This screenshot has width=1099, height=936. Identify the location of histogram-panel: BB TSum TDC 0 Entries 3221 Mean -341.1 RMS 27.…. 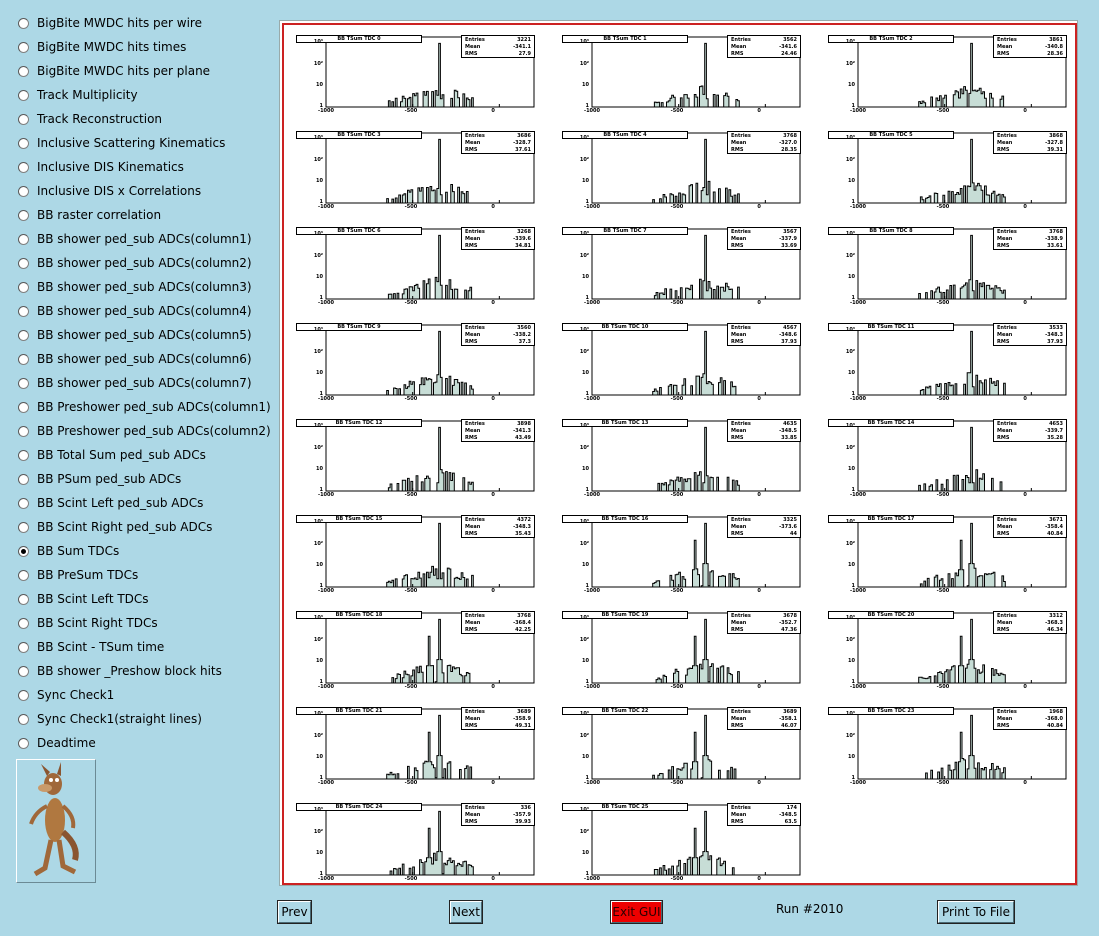
(419, 75).